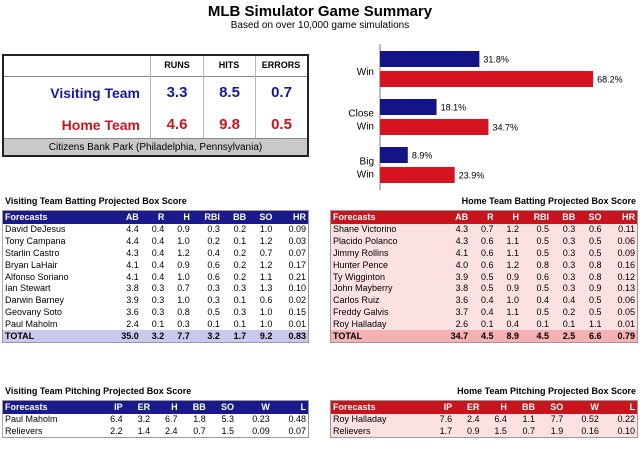 The image size is (640, 449). What do you see at coordinates (378, 419) in the screenshot?
I see `player-name: Roy Halladay` at bounding box center [378, 419].